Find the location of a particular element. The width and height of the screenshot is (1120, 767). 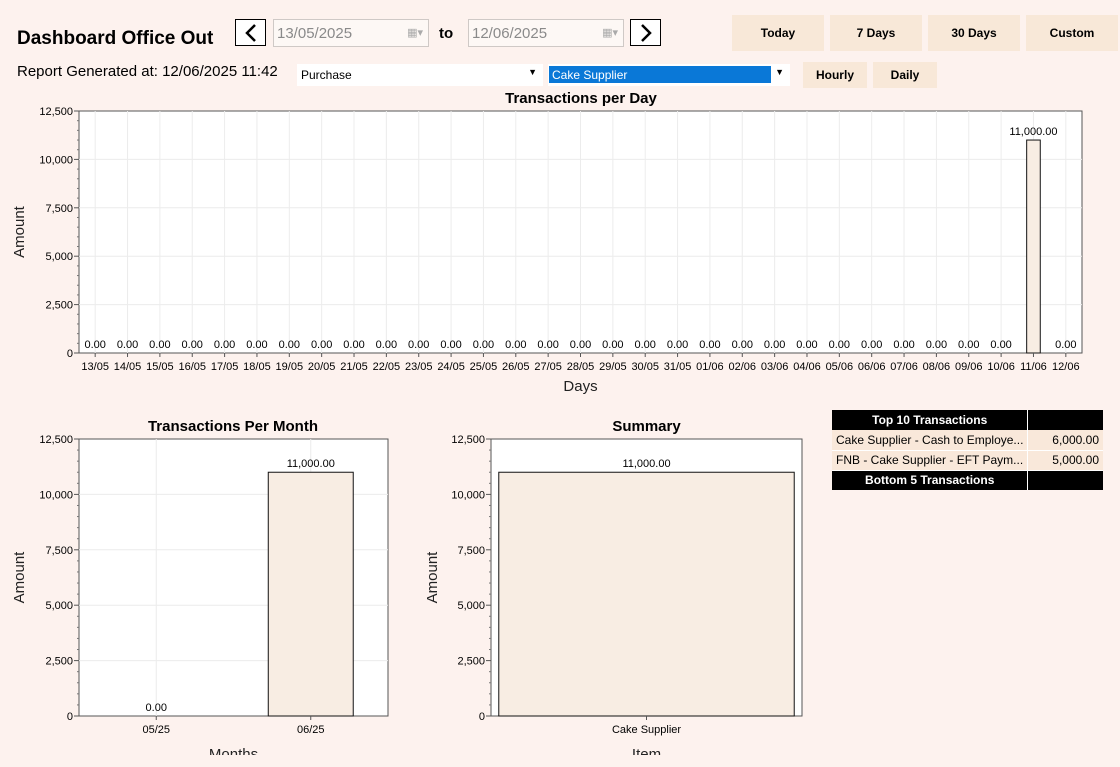

x-tick-label: 24/05 is located at coordinates (451, 367).